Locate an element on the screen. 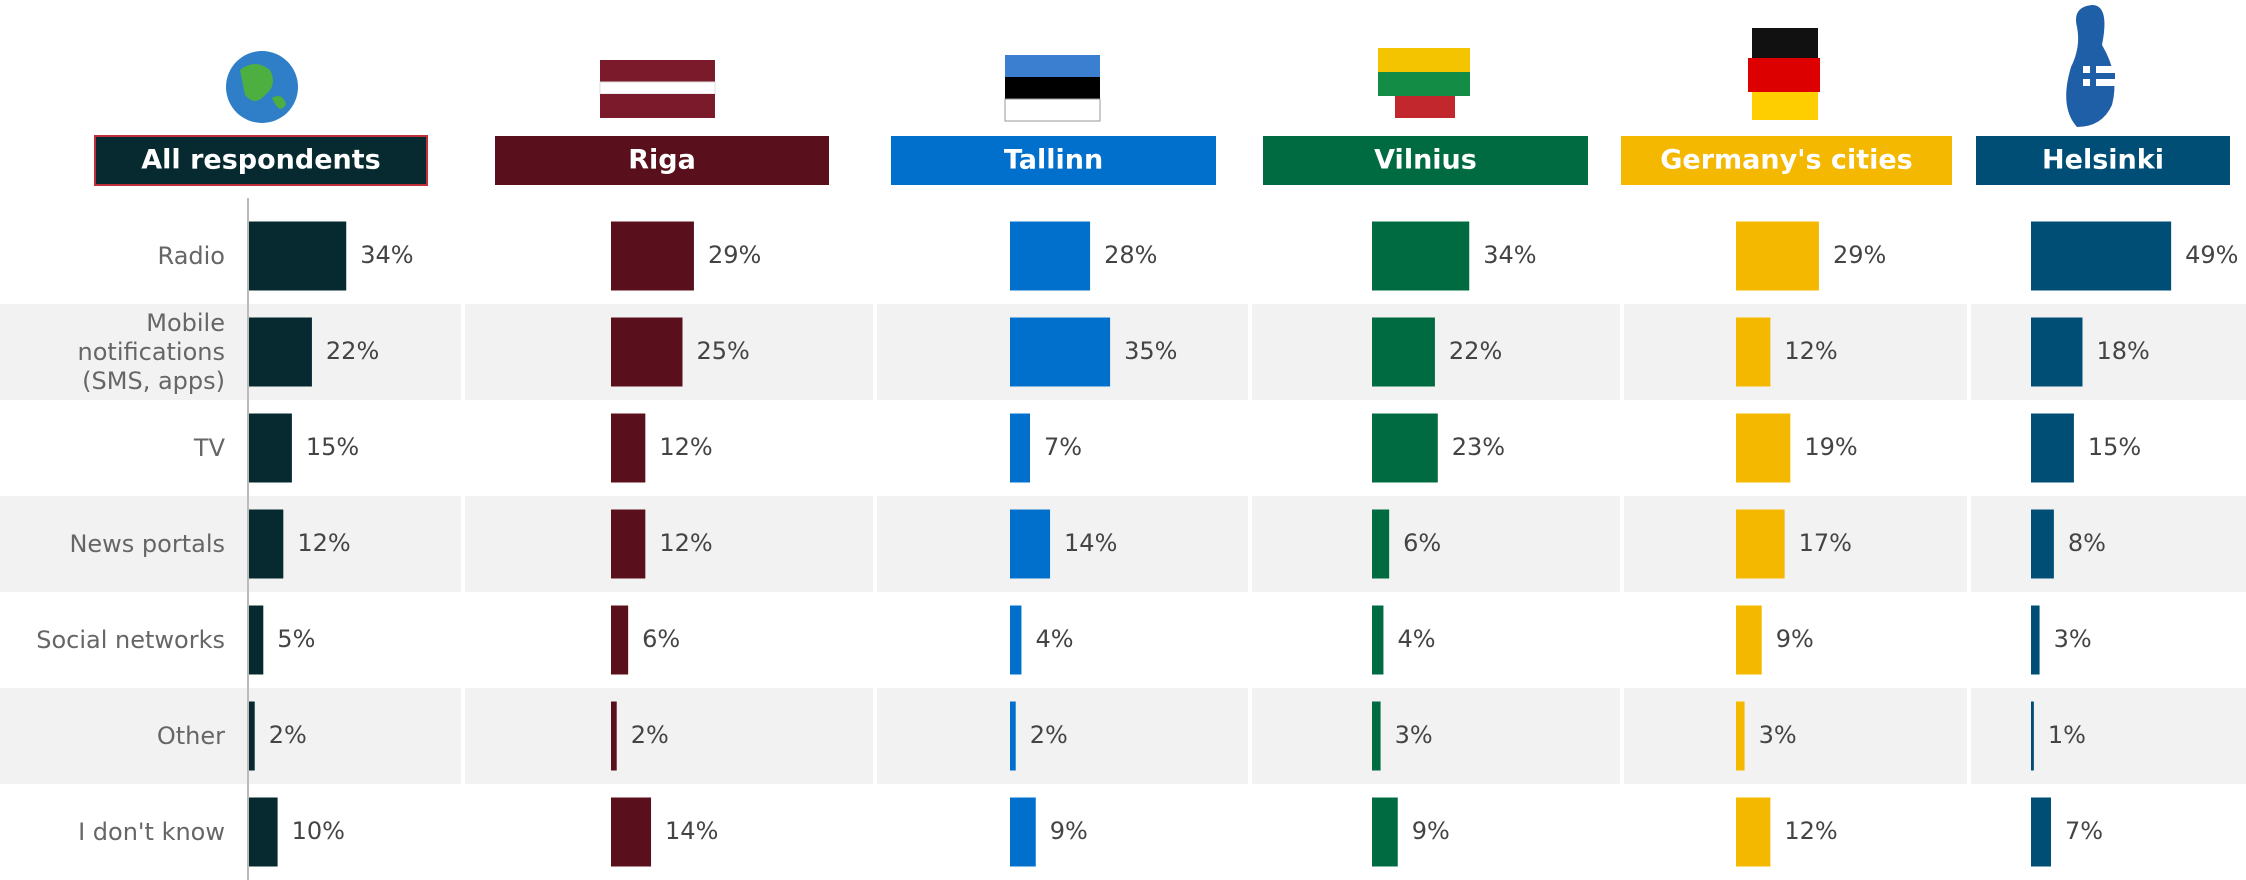 Image resolution: width=2246 pixels, height=880 pixels. vilnius-icon is located at coordinates (1424, 83).